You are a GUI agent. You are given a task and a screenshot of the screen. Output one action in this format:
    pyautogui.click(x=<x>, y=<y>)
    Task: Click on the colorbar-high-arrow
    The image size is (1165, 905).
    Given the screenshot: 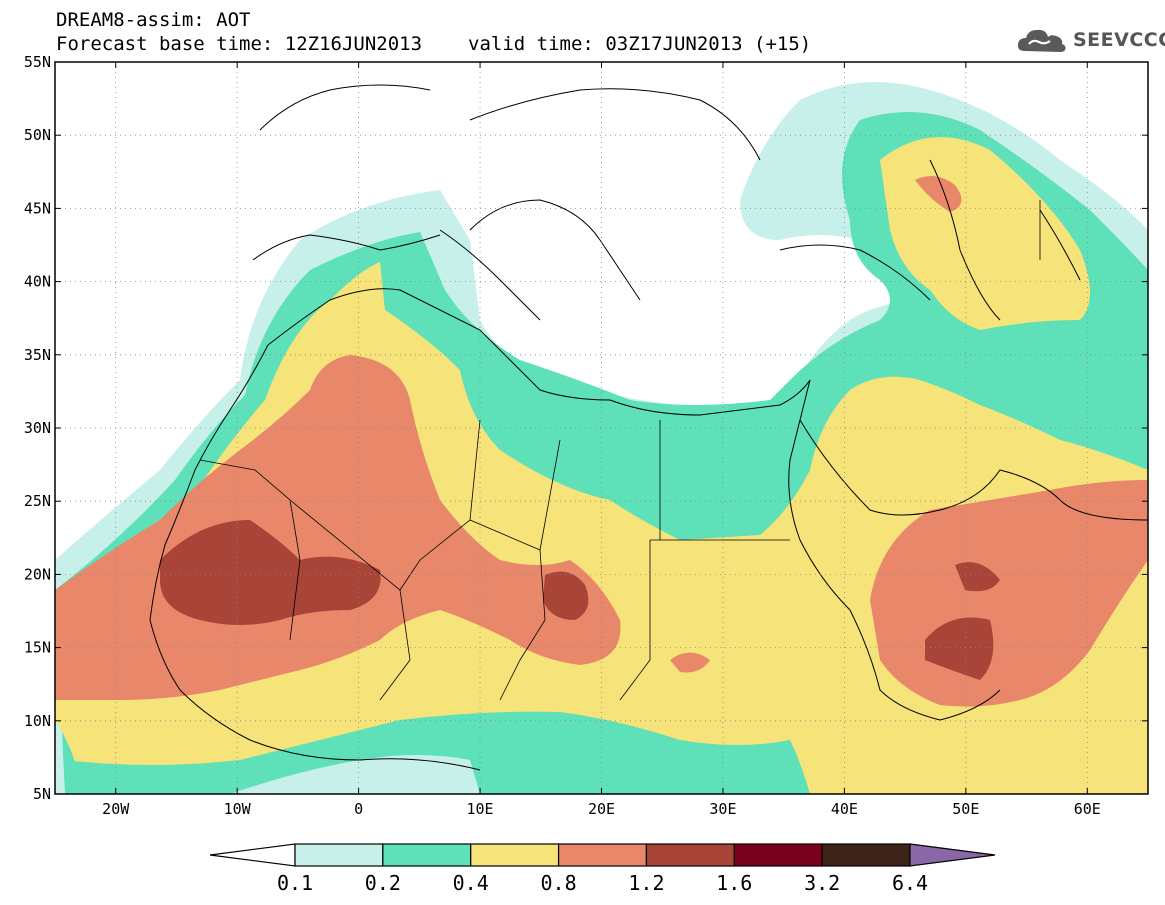 What is the action you would take?
    pyautogui.click(x=952, y=855)
    